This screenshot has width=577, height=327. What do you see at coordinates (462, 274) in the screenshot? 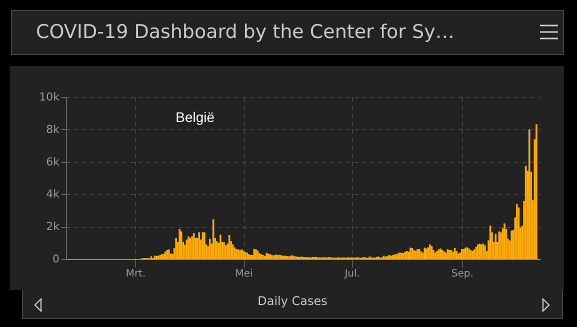
I see `x-tick-label: Sep.` at bounding box center [462, 274].